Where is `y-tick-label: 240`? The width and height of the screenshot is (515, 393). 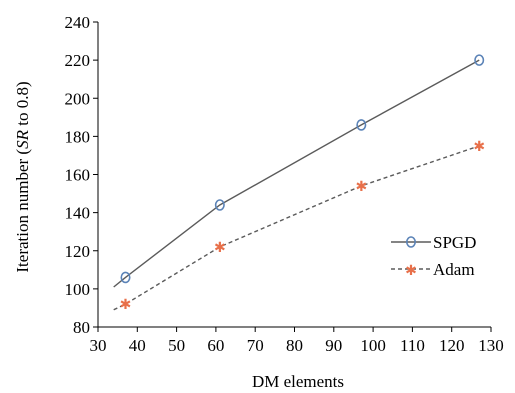
y-tick-label: 240 is located at coordinates (78, 22).